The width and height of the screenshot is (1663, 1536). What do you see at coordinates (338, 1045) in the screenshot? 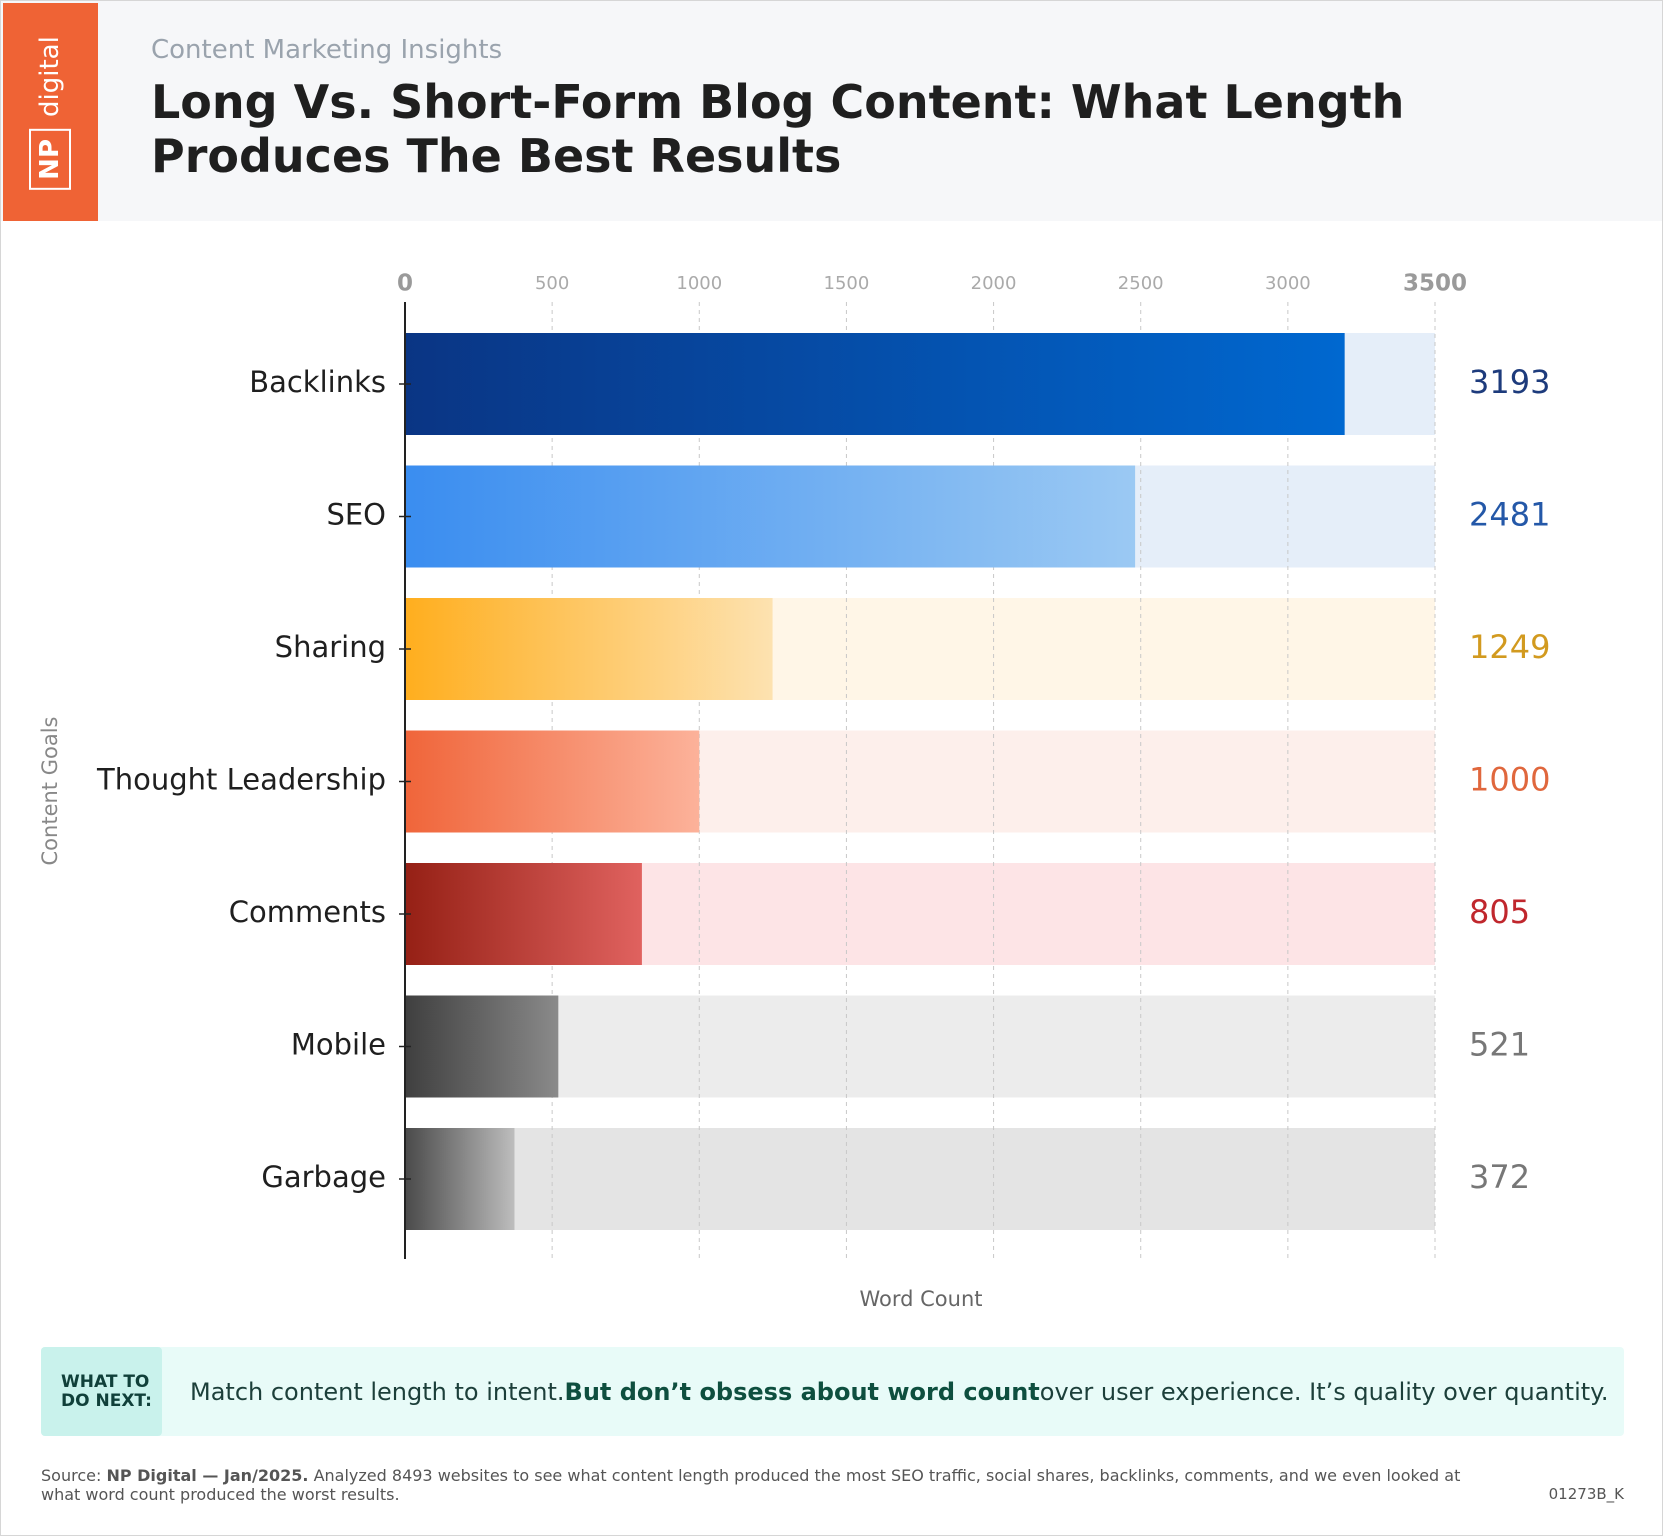
I see `y-tick-label: Mobile` at bounding box center [338, 1045].